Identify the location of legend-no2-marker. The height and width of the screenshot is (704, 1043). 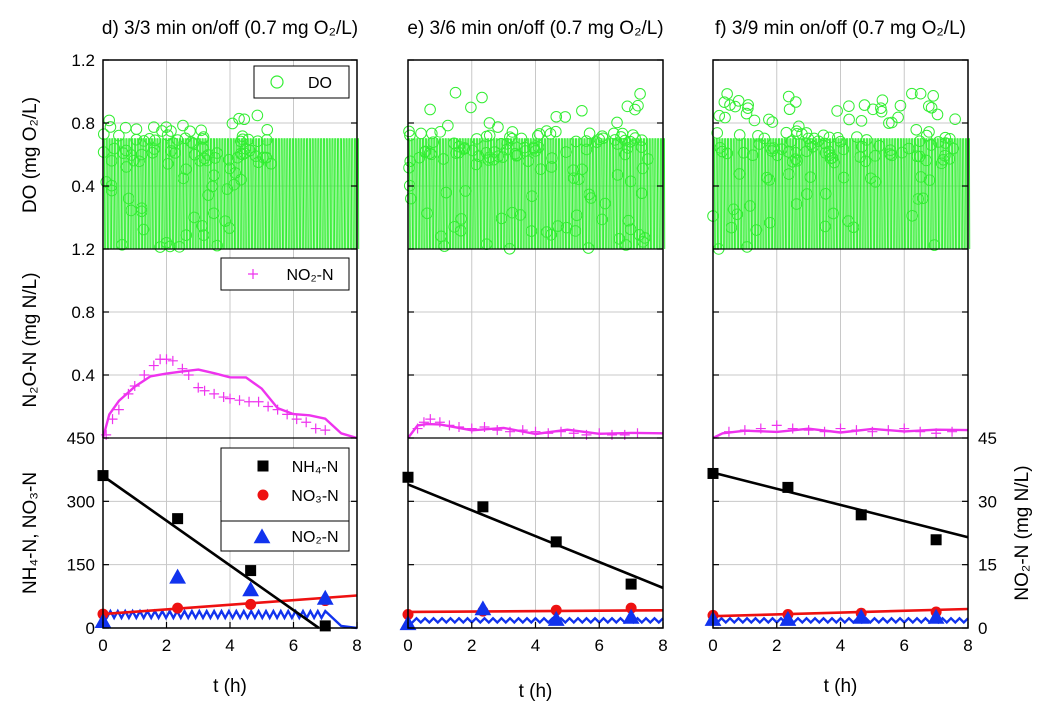
(262, 536).